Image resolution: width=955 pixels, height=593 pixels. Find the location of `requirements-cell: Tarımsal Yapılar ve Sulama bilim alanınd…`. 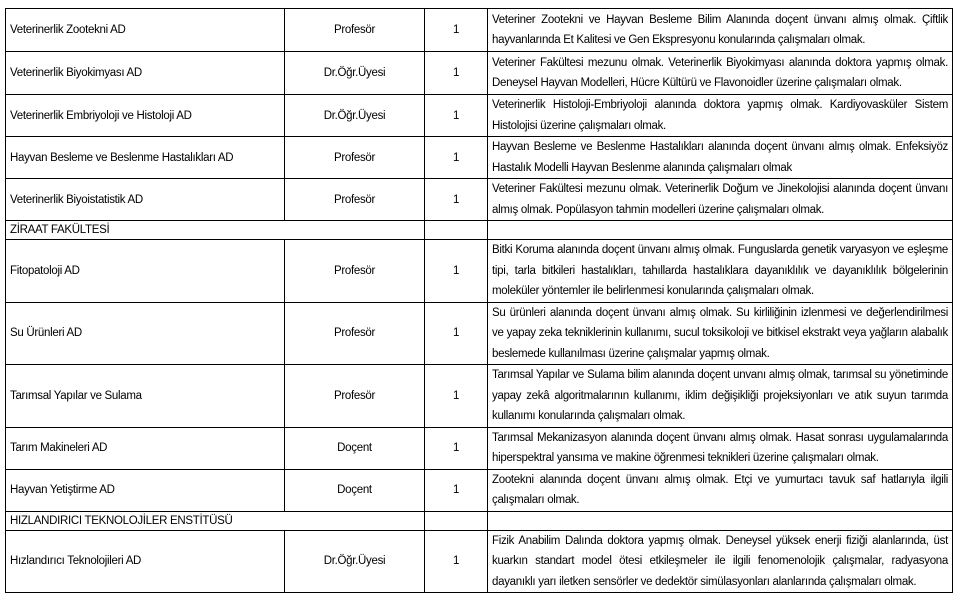

requirements-cell: Tarımsal Yapılar ve Sulama bilim alanınd… is located at coordinates (720, 396).